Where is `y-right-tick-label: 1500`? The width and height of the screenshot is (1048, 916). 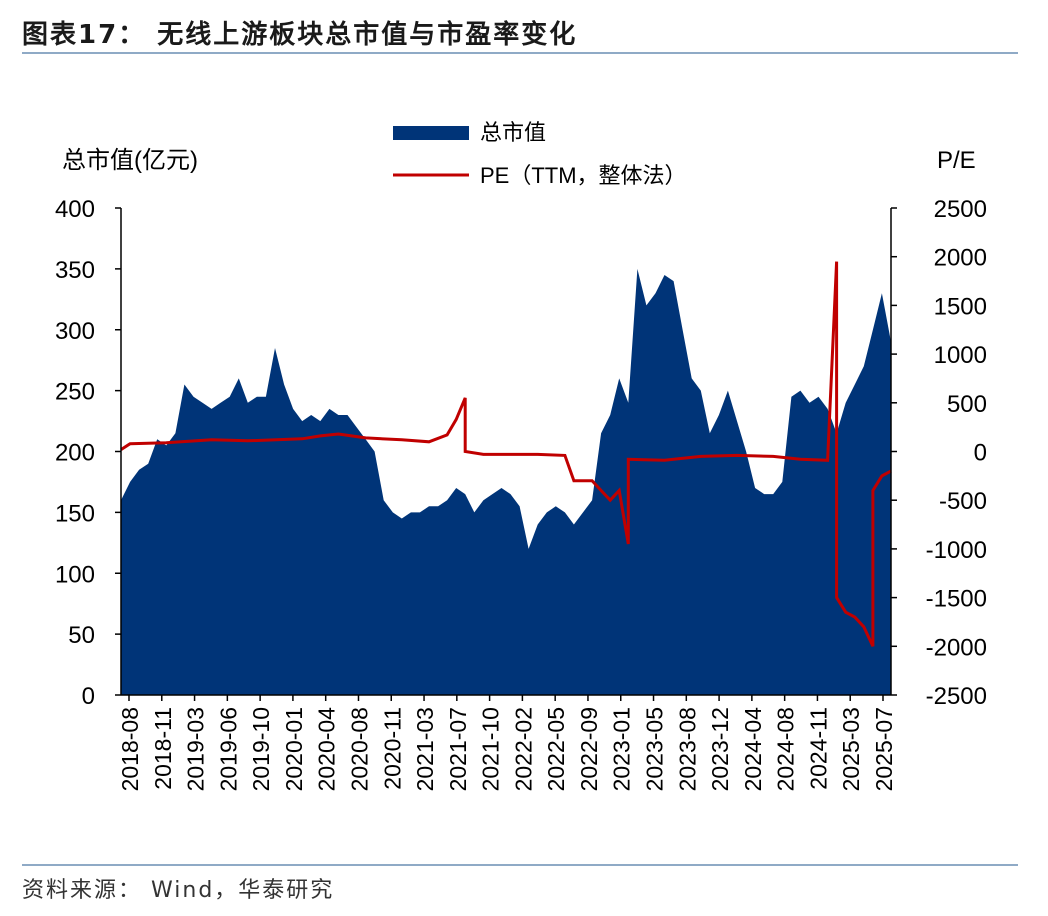
y-right-tick-label: 1500 is located at coordinates (960, 306).